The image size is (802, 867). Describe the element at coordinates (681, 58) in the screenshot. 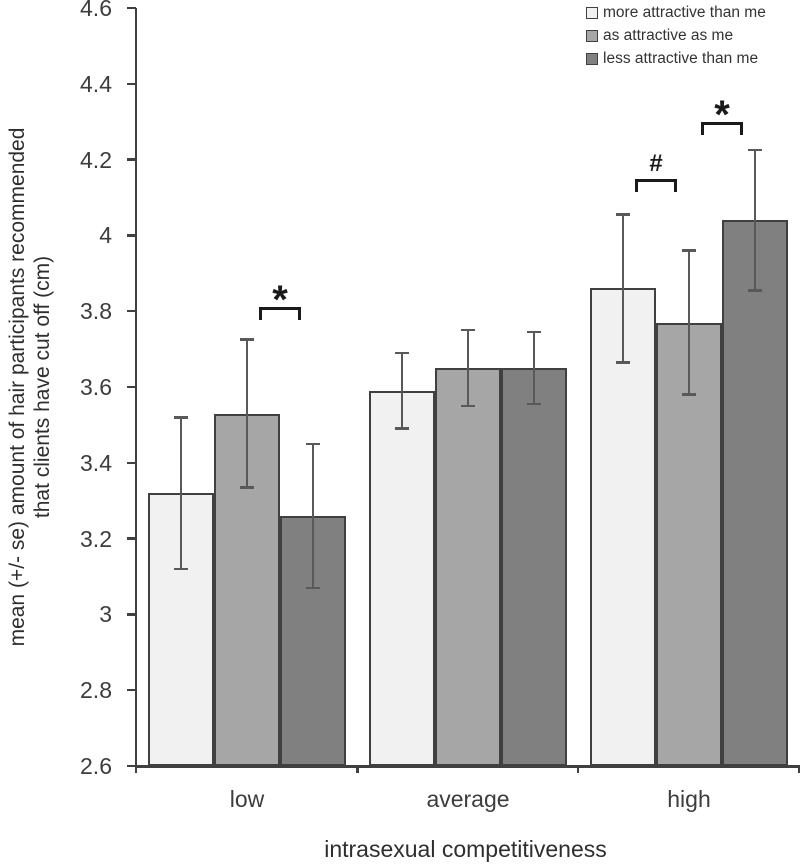

I see `legend-label: less attractive than me` at that location.